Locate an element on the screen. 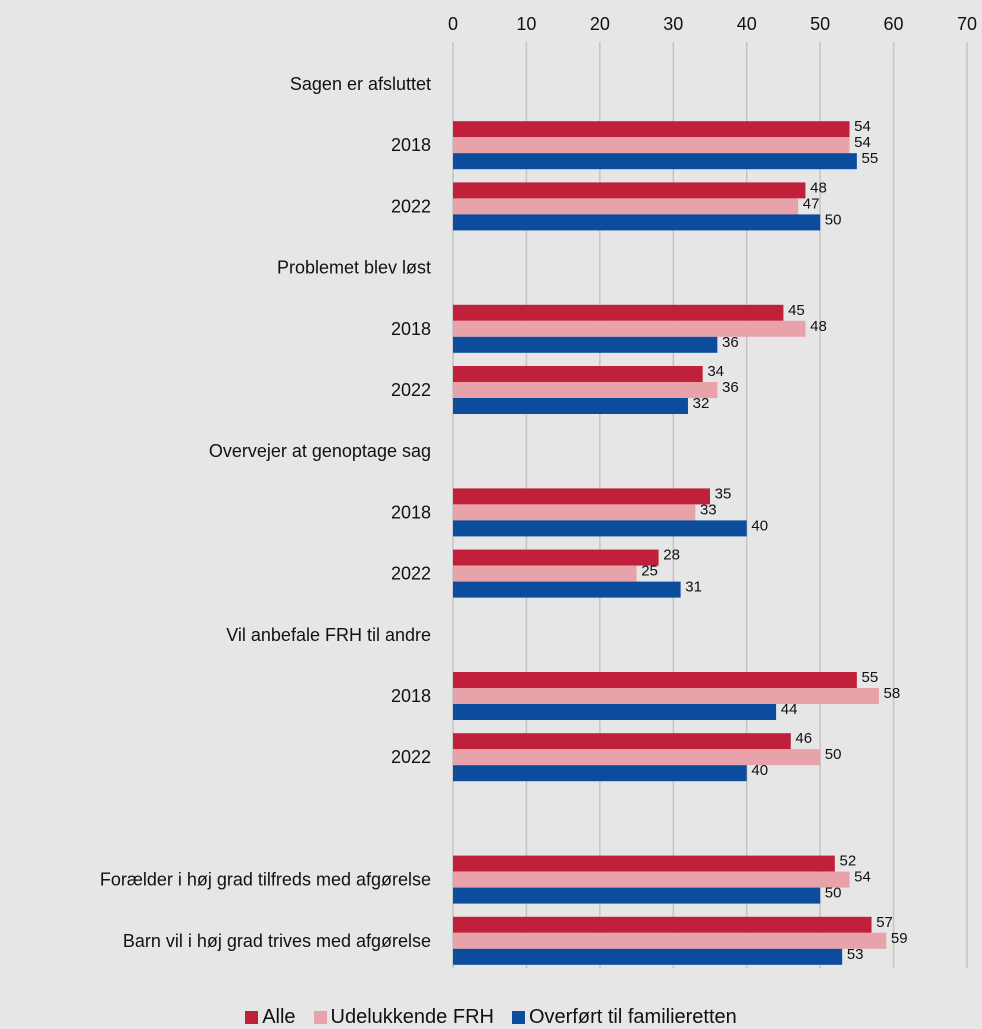 The height and width of the screenshot is (1029, 982). x-tick-label-0: 0 is located at coordinates (453, 24).